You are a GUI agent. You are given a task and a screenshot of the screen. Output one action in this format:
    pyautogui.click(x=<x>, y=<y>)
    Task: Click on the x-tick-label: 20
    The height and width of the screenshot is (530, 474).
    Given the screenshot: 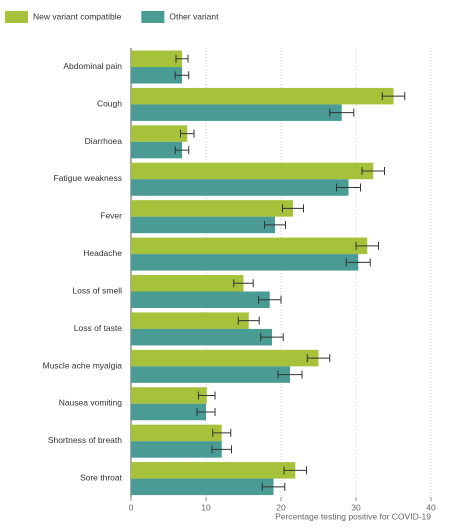 What is the action you would take?
    pyautogui.click(x=281, y=507)
    